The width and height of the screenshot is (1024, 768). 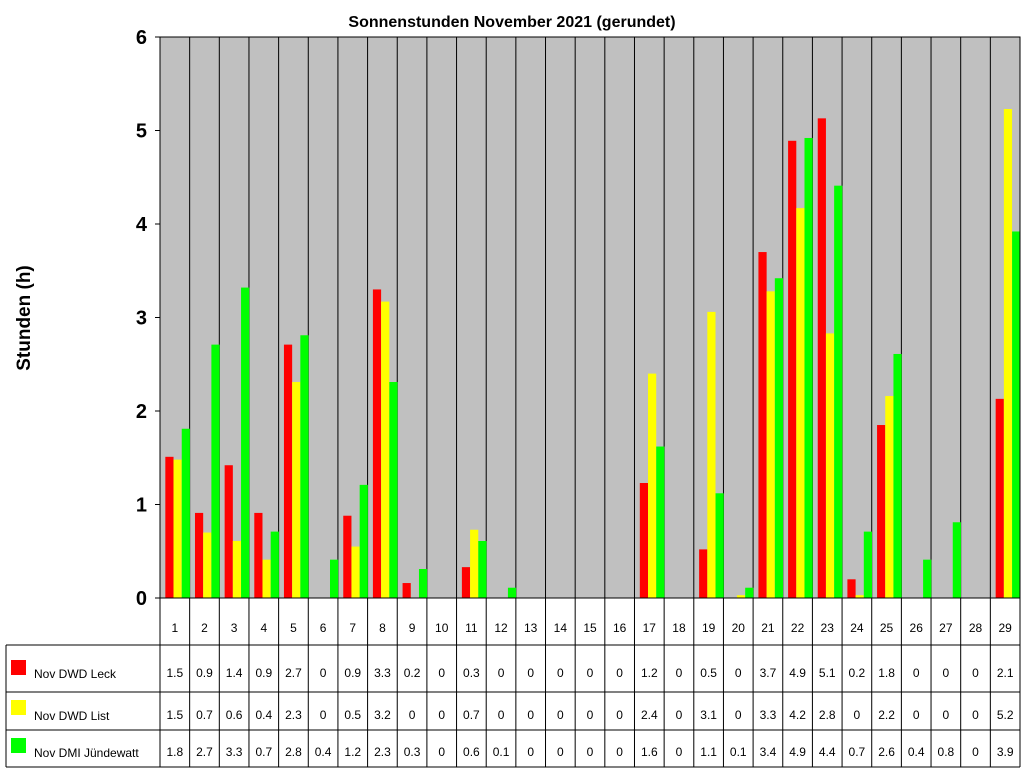 What do you see at coordinates (827, 752) in the screenshot?
I see `data-label: 4.4` at bounding box center [827, 752].